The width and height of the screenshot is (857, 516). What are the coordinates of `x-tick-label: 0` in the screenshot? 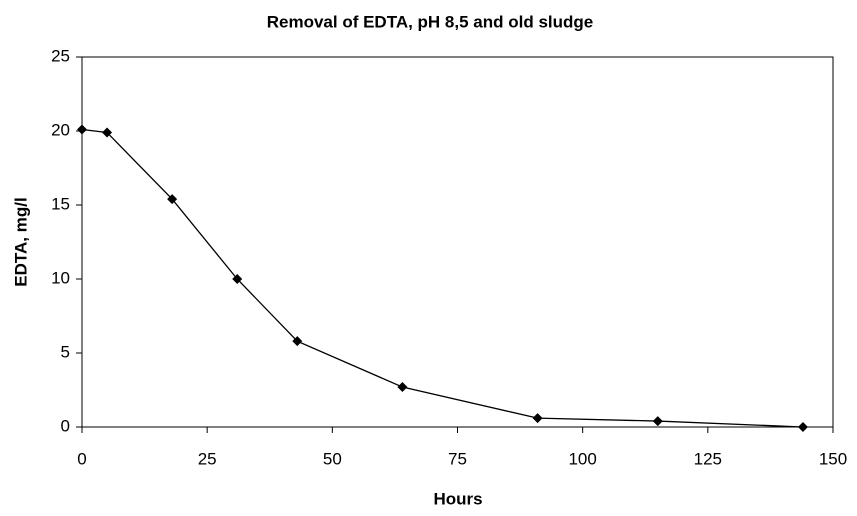 It's located at (81, 458).